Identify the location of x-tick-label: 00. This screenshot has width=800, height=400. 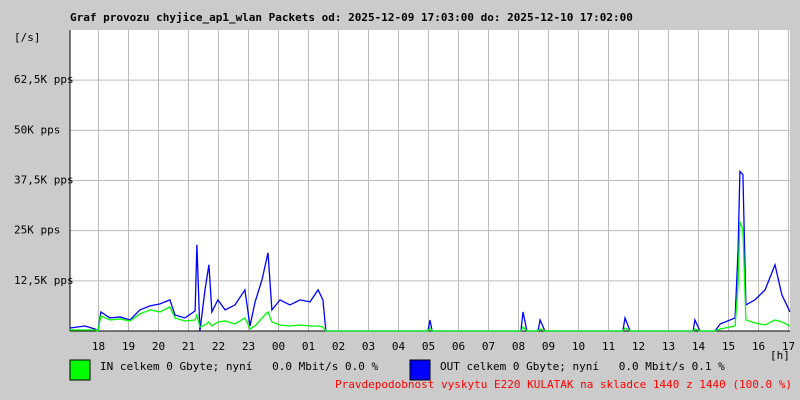
(278, 346).